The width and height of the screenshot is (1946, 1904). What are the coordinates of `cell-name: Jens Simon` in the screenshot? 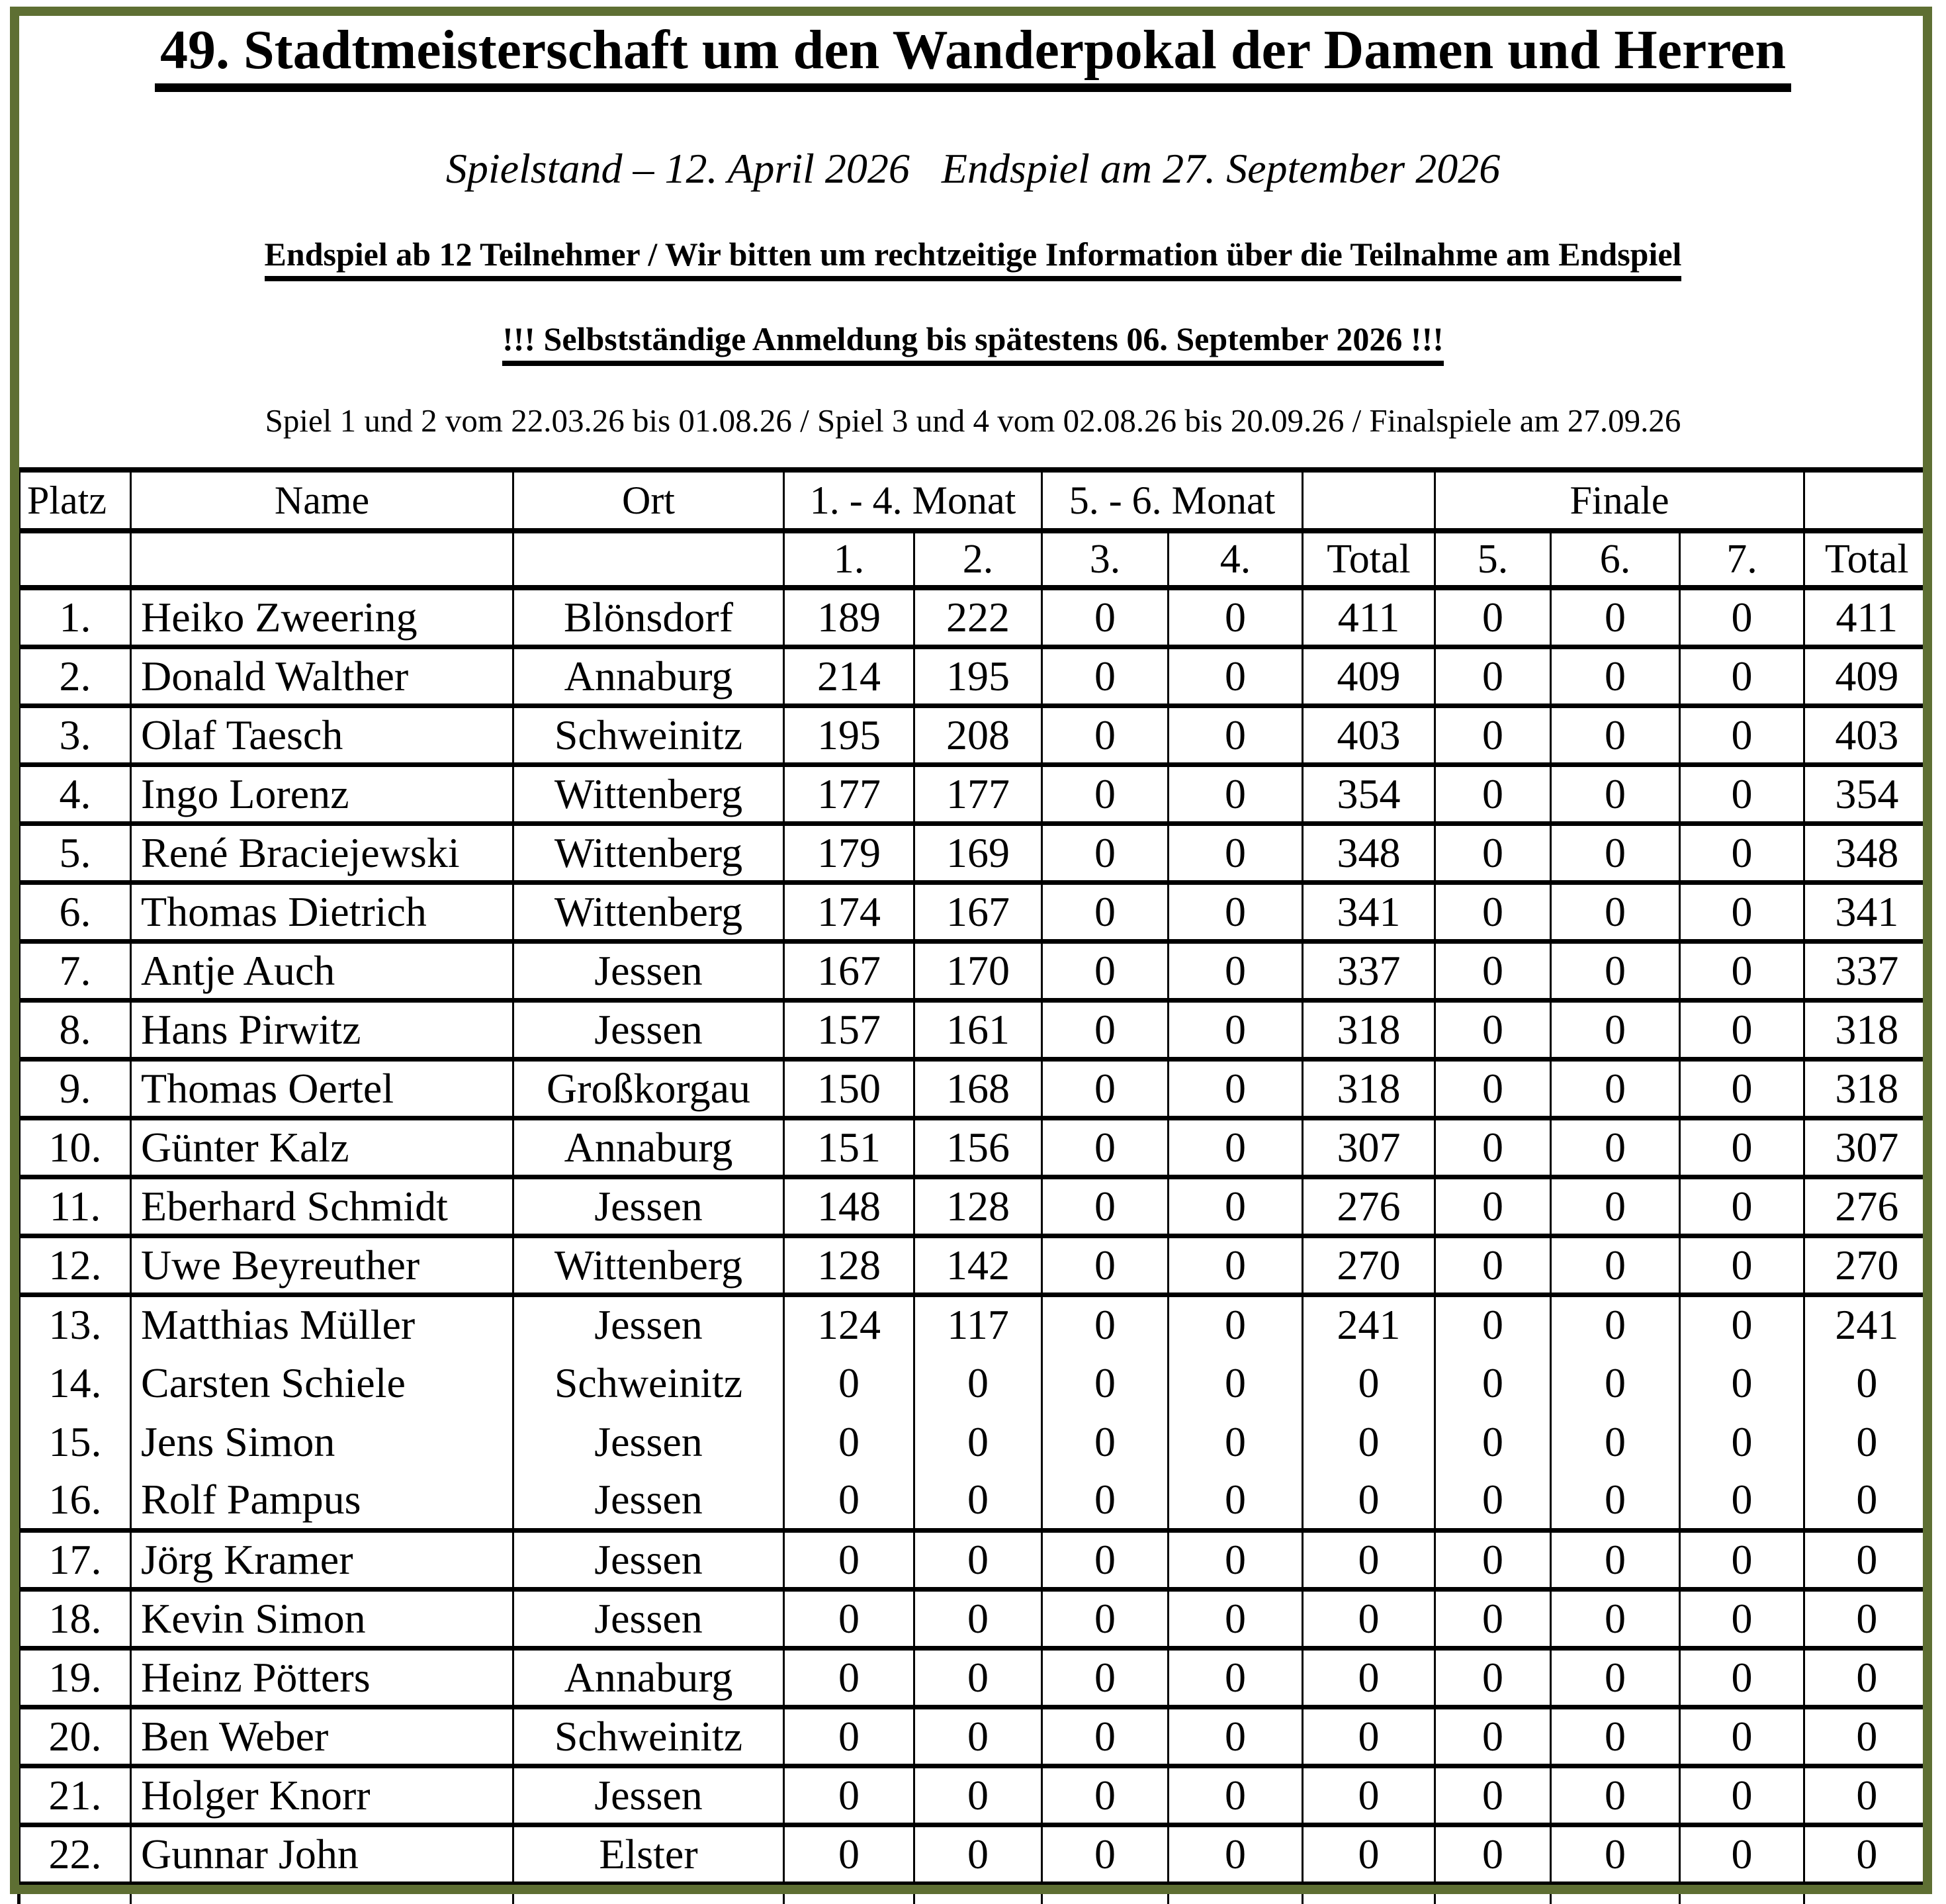 It's located at (321, 1441).